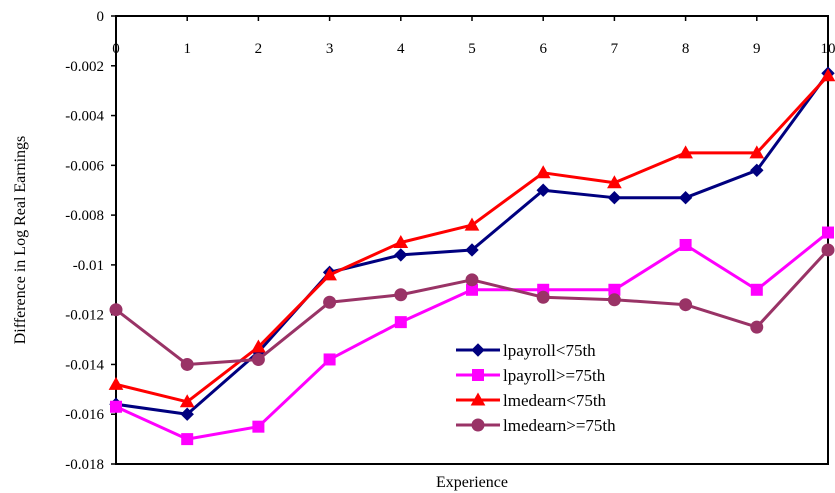 The height and width of the screenshot is (493, 835). Describe the element at coordinates (187, 49) in the screenshot. I see `x-tick-label: 1` at that location.